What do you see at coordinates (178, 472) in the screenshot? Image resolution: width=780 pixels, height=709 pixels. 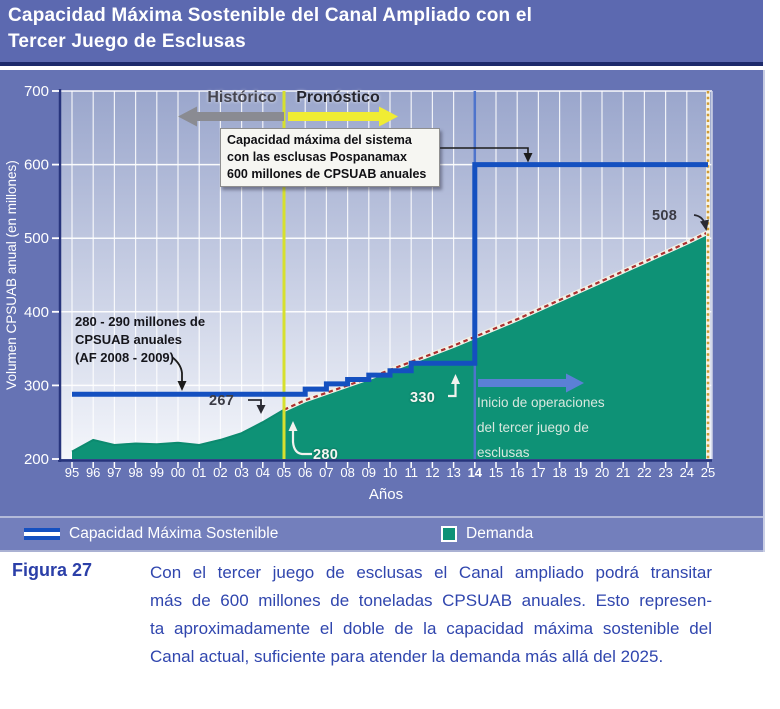 I see `svg-text: 00` at bounding box center [178, 472].